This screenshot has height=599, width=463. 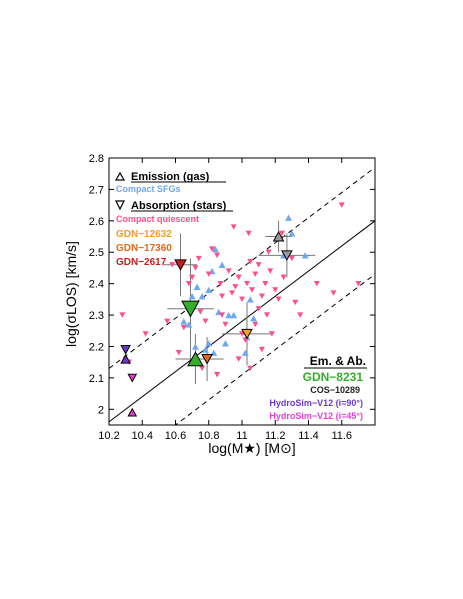 I want to click on relation-dashed-line, so click(x=274, y=349).